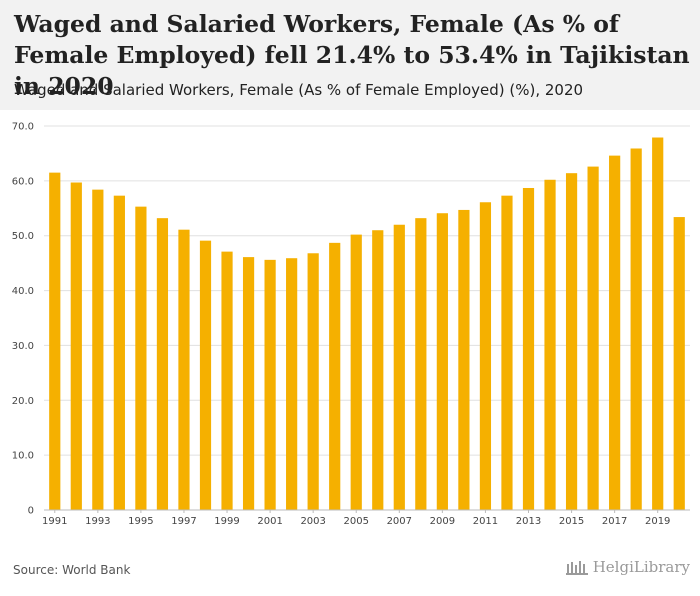 The image size is (700, 596). I want to click on x-tick-label: 2007, so click(399, 521).